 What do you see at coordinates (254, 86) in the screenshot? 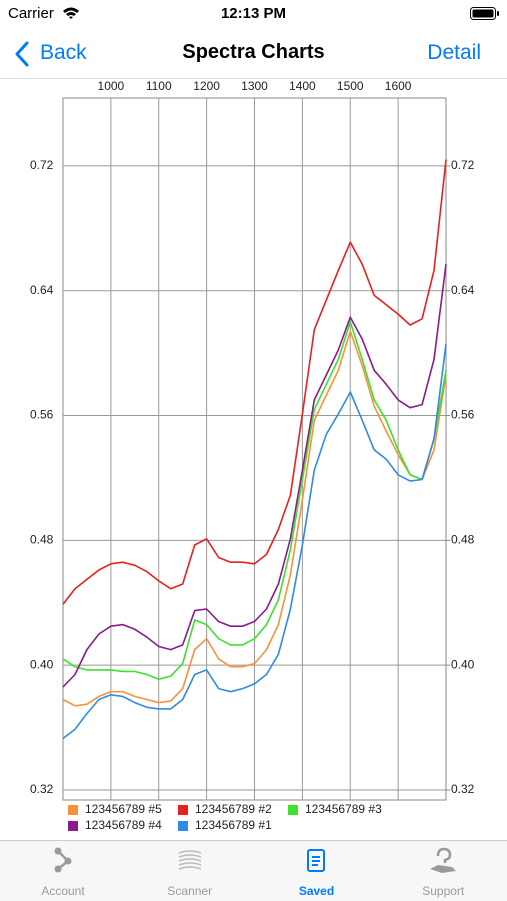
I see `x-tick-label: 1300` at bounding box center [254, 86].